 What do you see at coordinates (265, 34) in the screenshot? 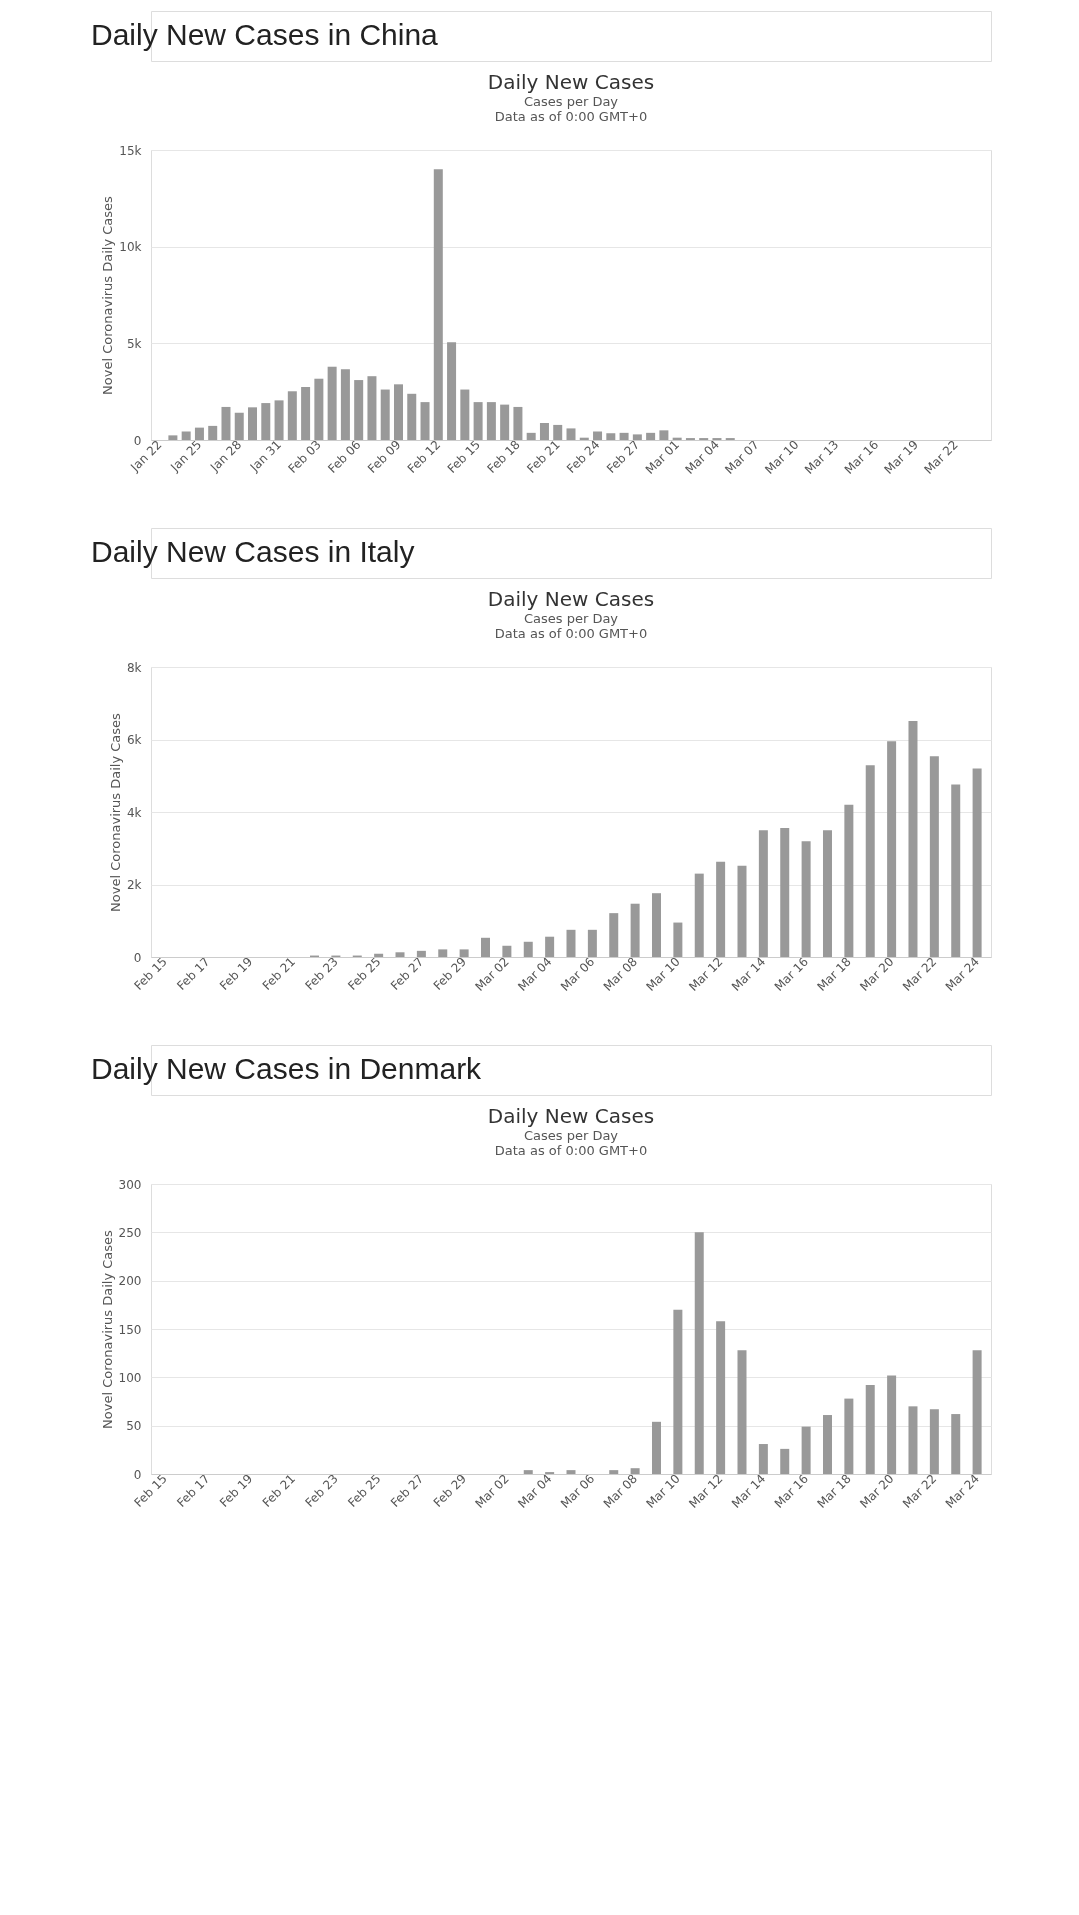
I see `text: Daily New Cases in China` at bounding box center [265, 34].